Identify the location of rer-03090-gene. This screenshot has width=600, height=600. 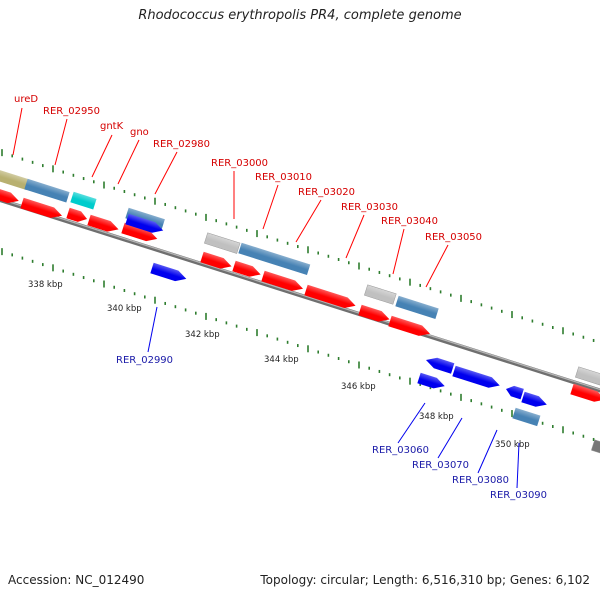
(526, 417).